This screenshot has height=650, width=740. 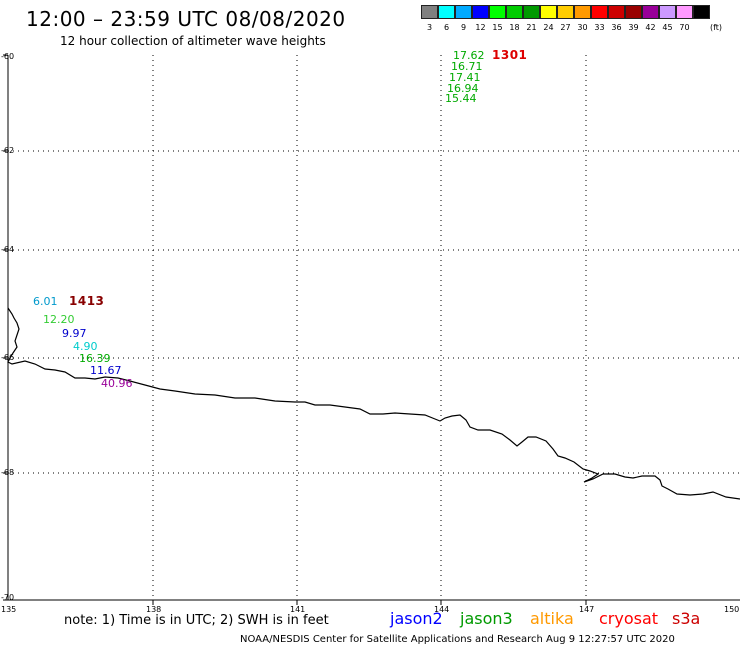 I want to click on lon-label: 144, so click(x=442, y=609).